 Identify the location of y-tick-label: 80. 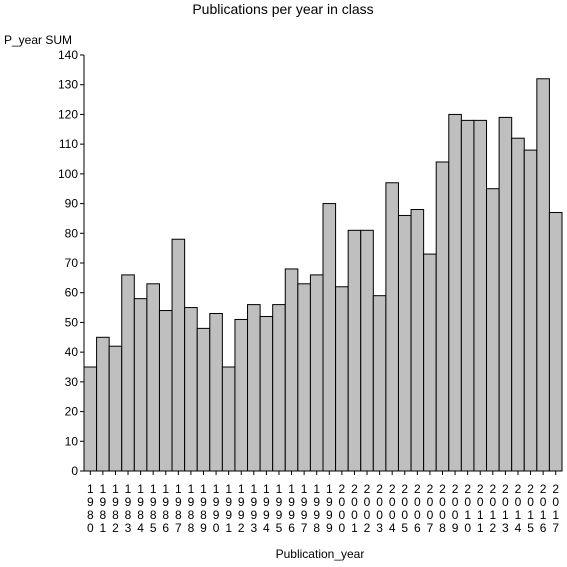
(72, 233).